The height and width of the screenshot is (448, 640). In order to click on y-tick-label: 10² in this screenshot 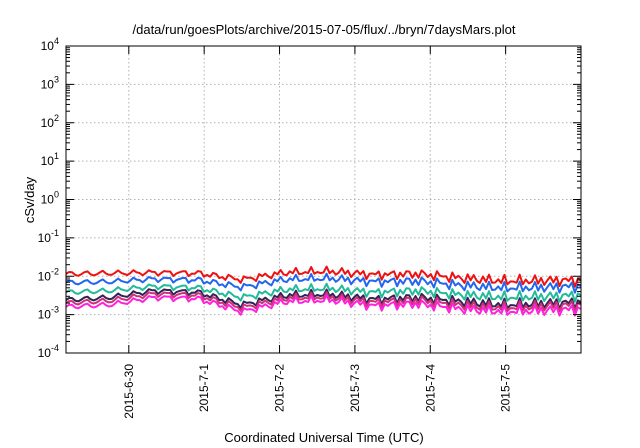, I will do `click(50, 121)`.